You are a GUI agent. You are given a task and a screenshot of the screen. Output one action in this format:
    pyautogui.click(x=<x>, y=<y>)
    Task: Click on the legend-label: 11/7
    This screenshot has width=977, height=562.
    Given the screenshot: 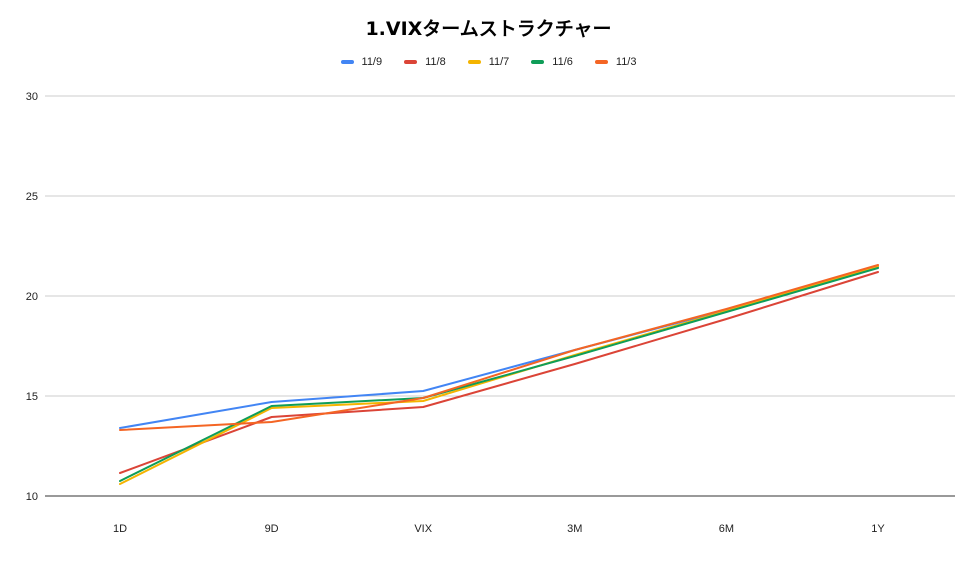 What is the action you would take?
    pyautogui.click(x=499, y=62)
    